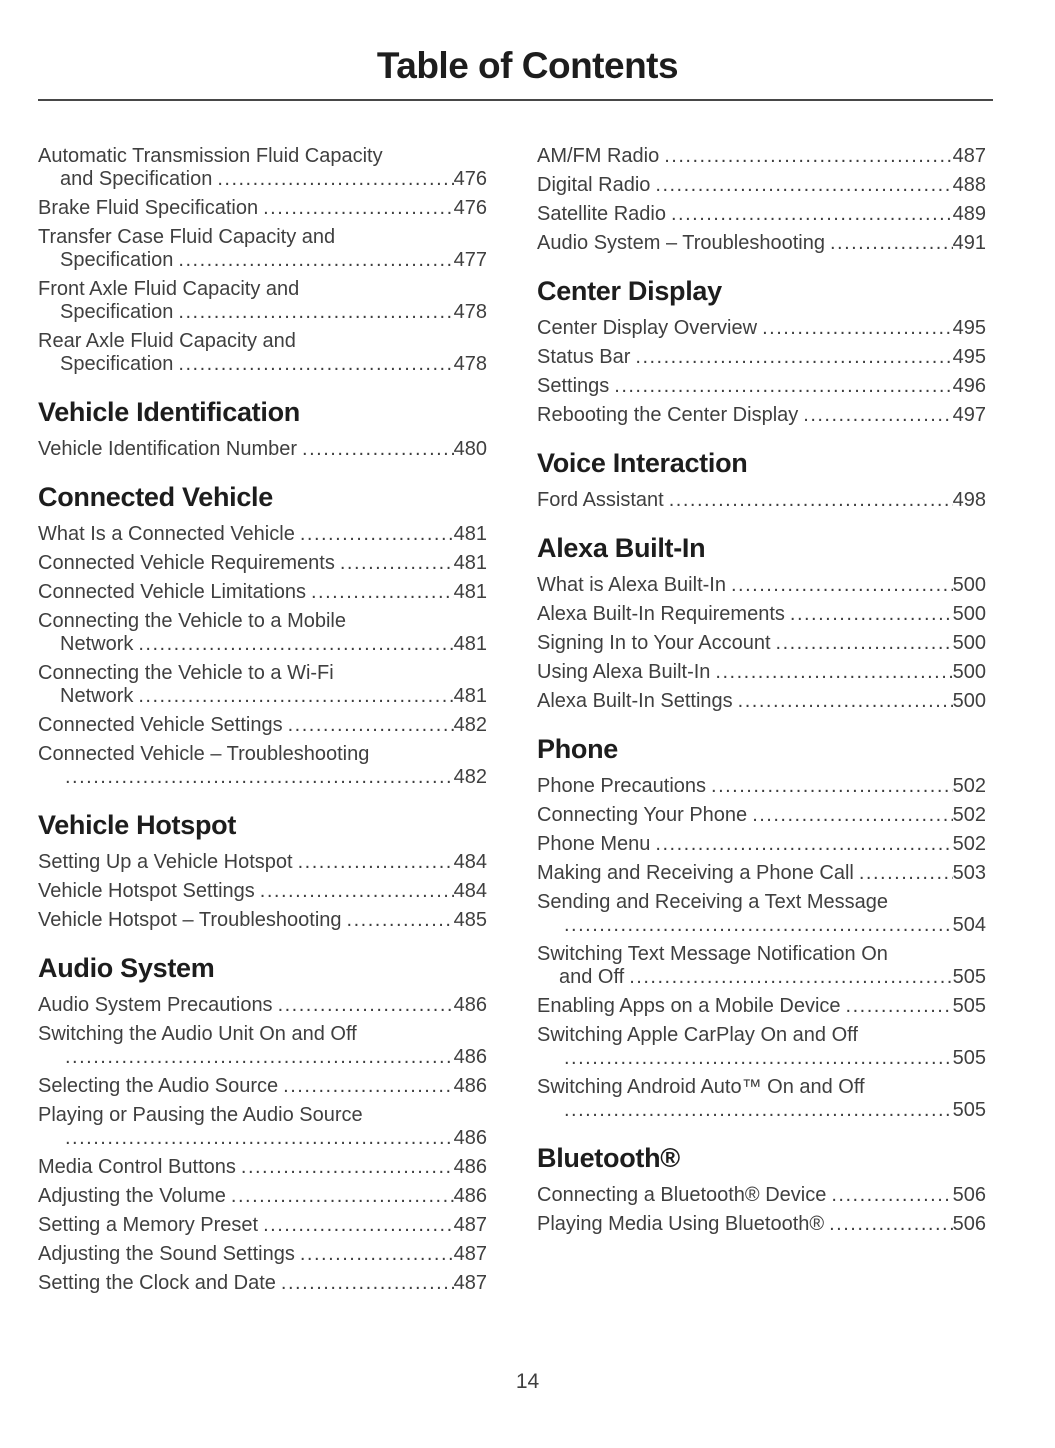 This screenshot has height=1448, width=1055. Describe the element at coordinates (761, 214) in the screenshot. I see `toc-entry-line: Satellite Radio 489` at that location.